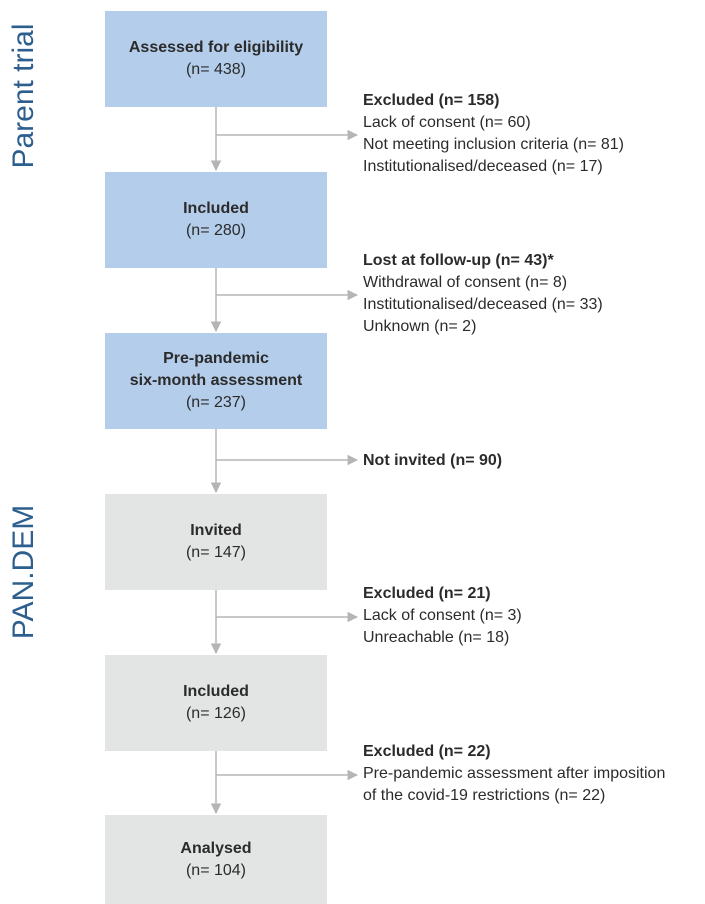  I want to click on note-heading: Lost at follow-up (n= 43)*, so click(458, 260).